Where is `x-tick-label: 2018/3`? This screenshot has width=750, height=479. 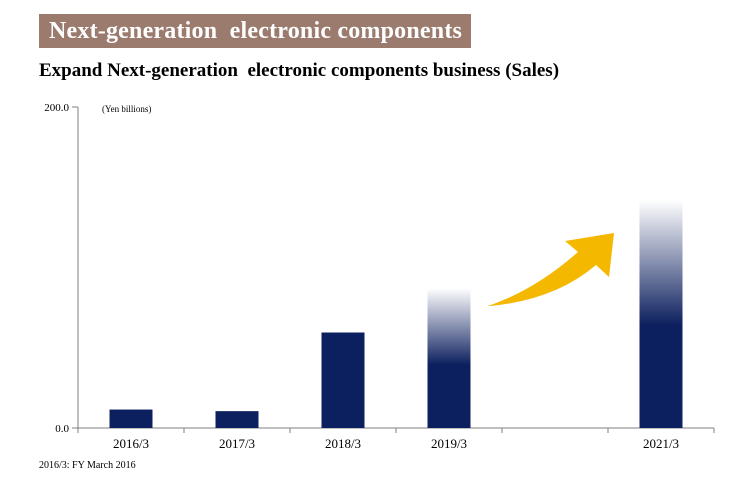 x-tick-label: 2018/3 is located at coordinates (343, 443).